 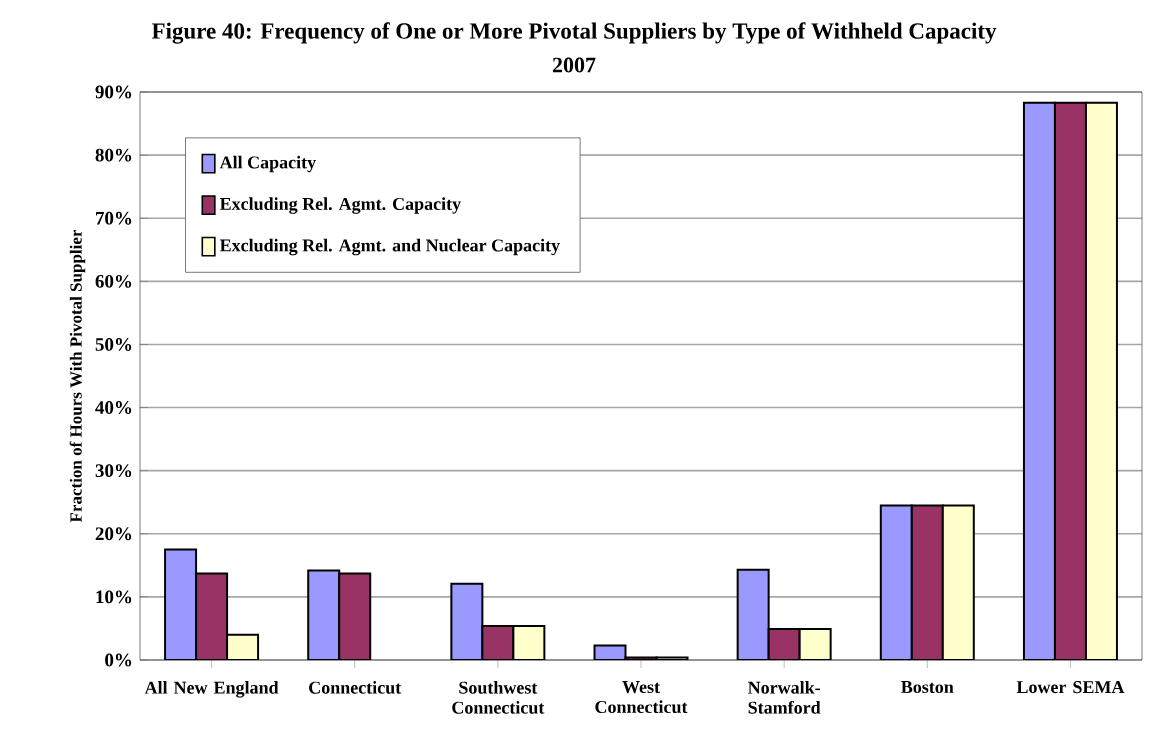 What do you see at coordinates (113, 407) in the screenshot?
I see `y-tick-label: 40%` at bounding box center [113, 407].